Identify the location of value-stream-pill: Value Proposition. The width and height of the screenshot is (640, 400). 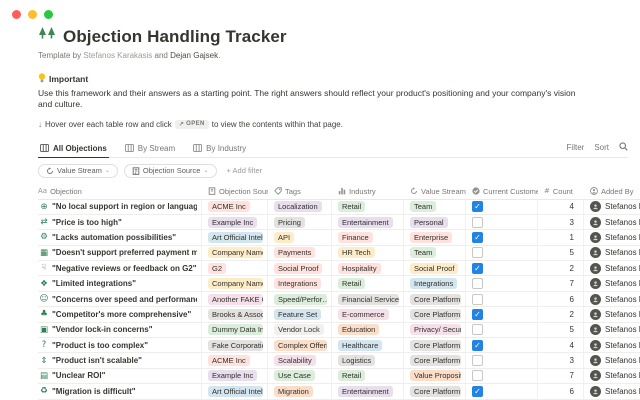
(435, 376).